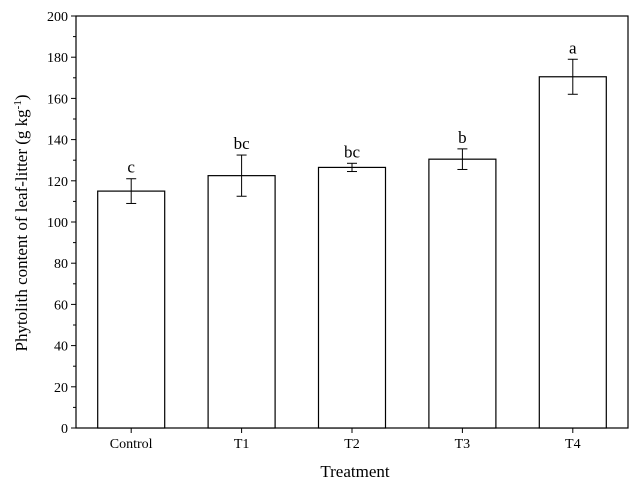 This screenshot has width=632, height=484. I want to click on y-tick-label: 200, so click(57, 17).